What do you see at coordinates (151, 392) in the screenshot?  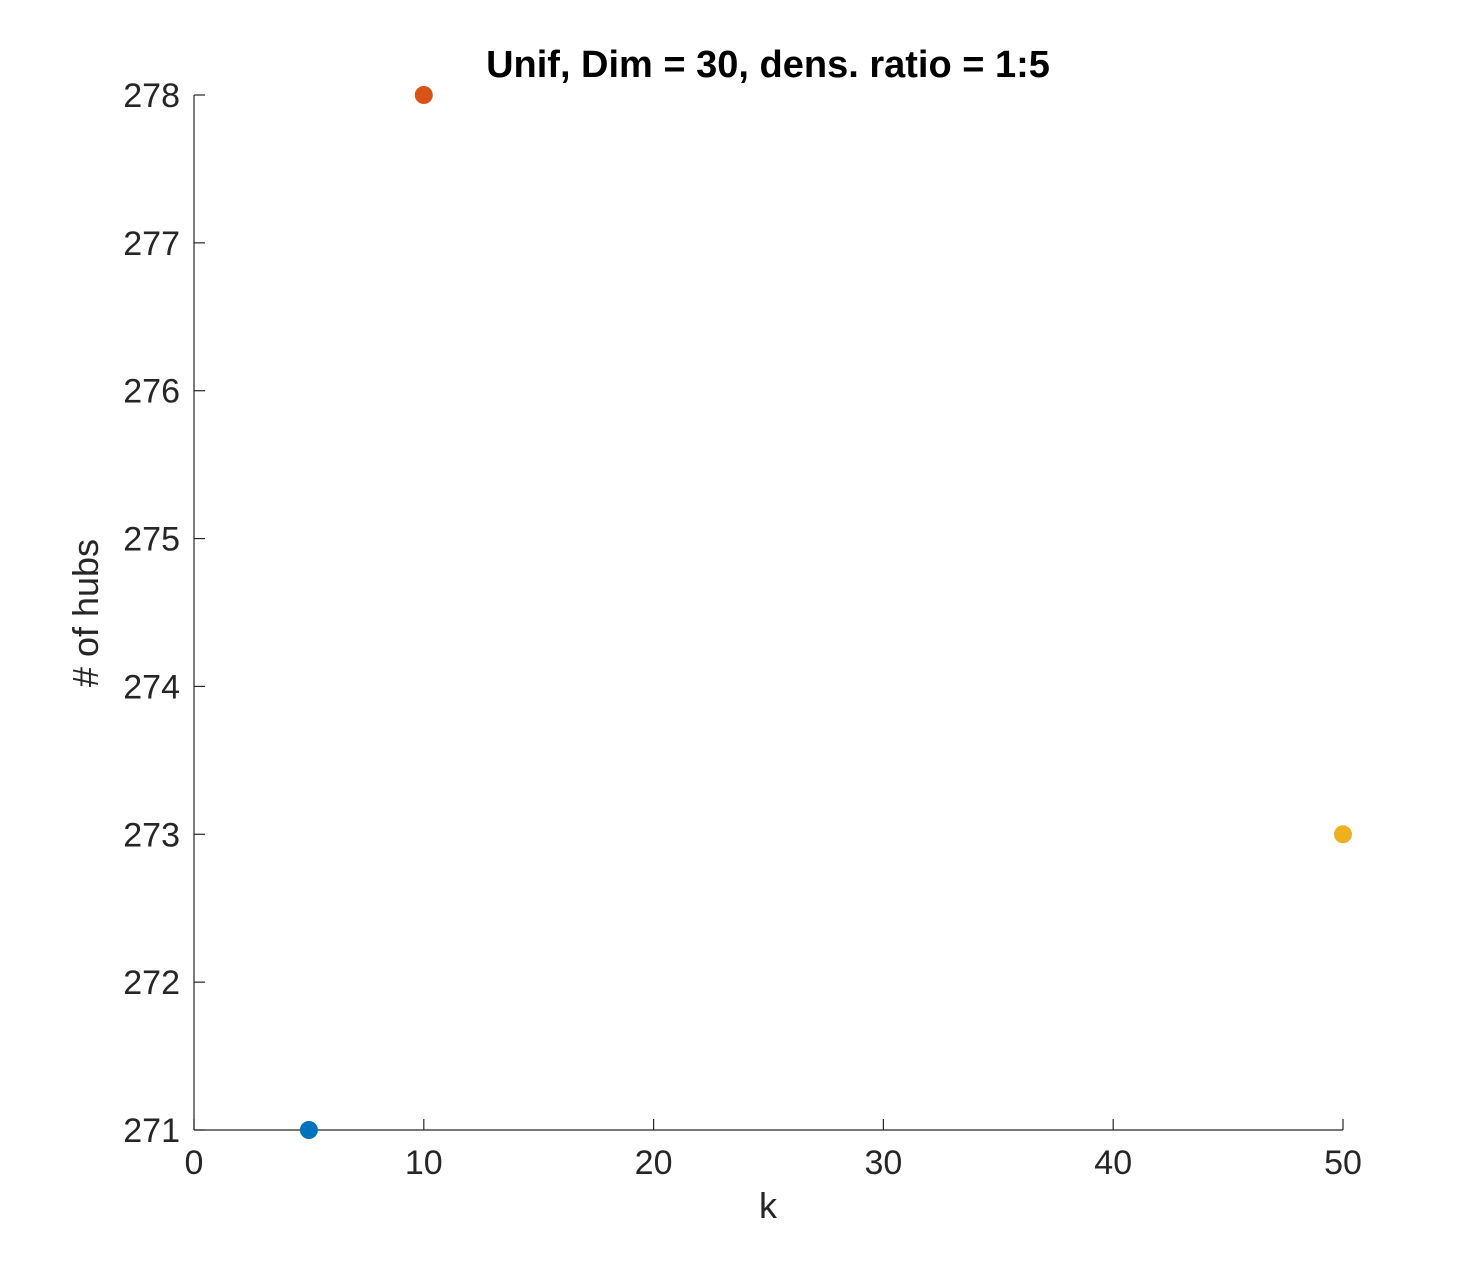 I see `y-tick-label: 276` at bounding box center [151, 392].